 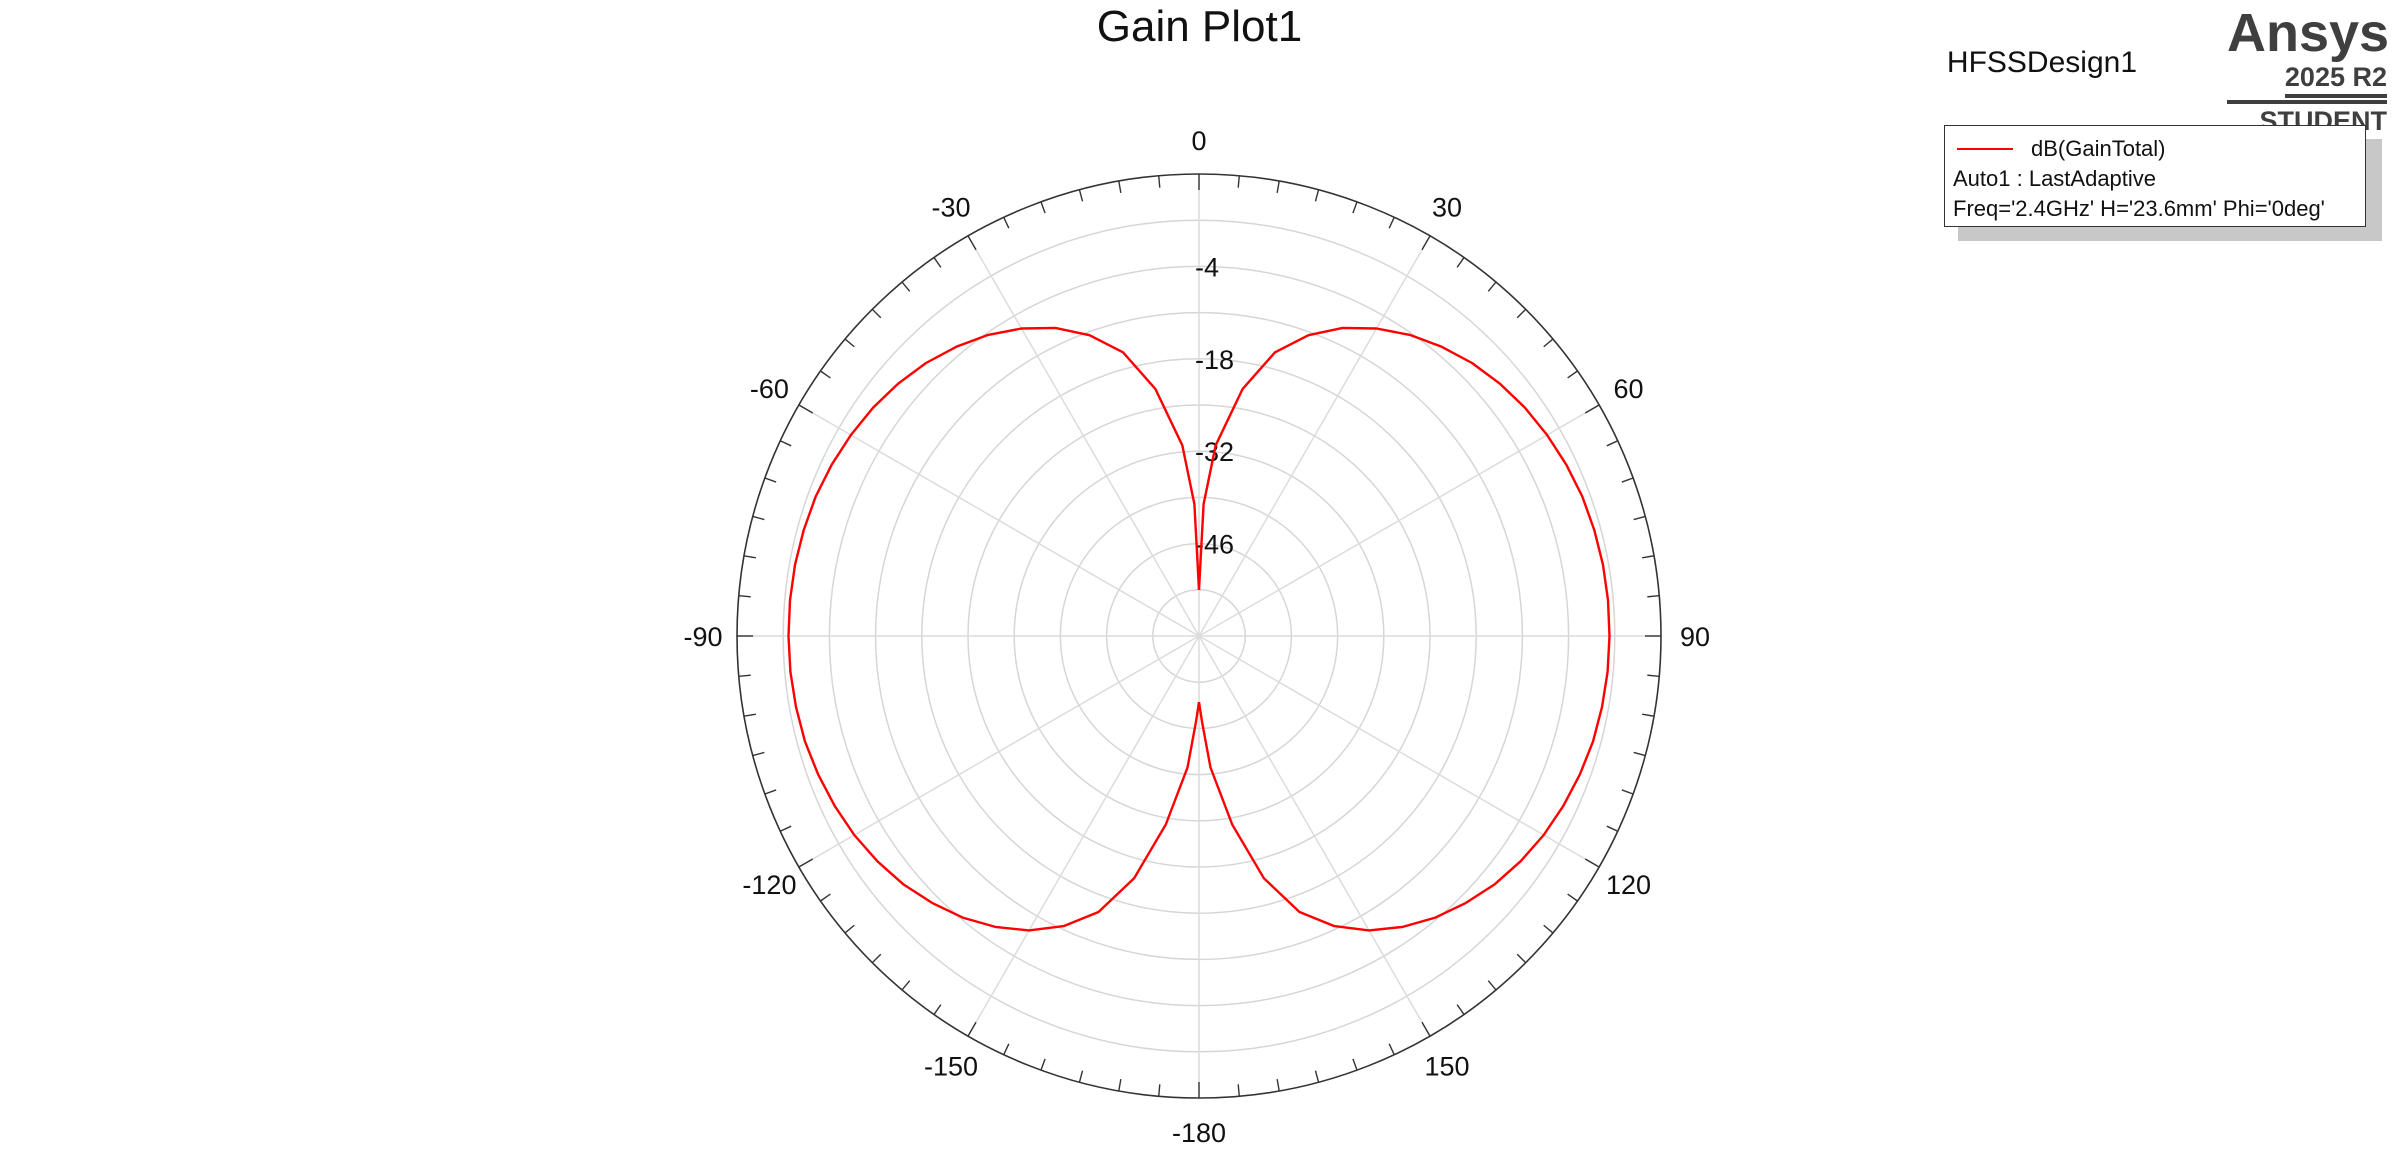 What do you see at coordinates (951, 1067) in the screenshot?
I see `angle-label: -150` at bounding box center [951, 1067].